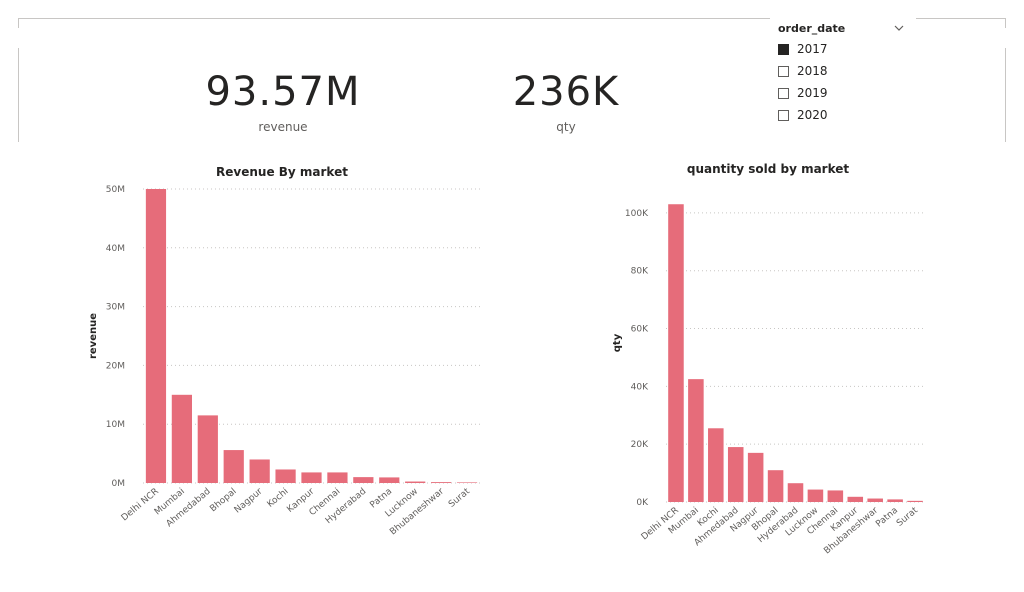 The height and width of the screenshot is (592, 1024). What do you see at coordinates (783, 71) in the screenshot?
I see `checkbox-2018` at bounding box center [783, 71].